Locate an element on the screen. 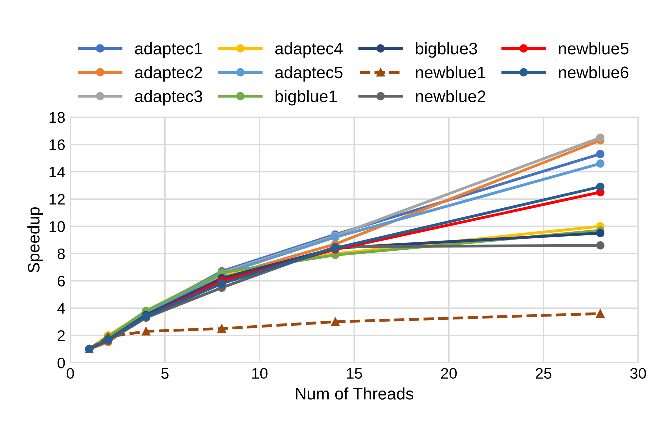 This screenshot has width=672, height=427. legend-label: newblue5 is located at coordinates (594, 48).